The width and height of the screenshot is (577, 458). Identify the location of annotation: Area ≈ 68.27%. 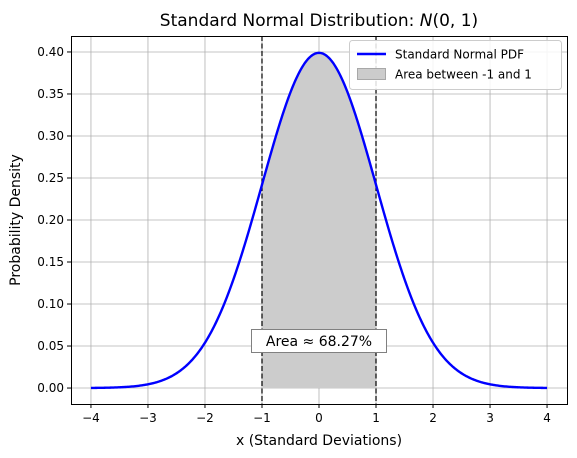
(319, 341).